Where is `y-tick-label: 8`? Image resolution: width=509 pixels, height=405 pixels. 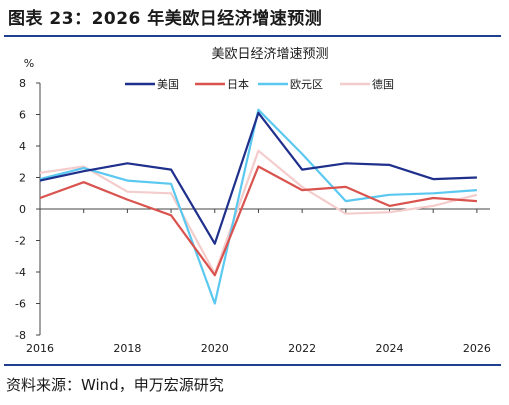
y-tick-label: 8 is located at coordinates (22, 83).